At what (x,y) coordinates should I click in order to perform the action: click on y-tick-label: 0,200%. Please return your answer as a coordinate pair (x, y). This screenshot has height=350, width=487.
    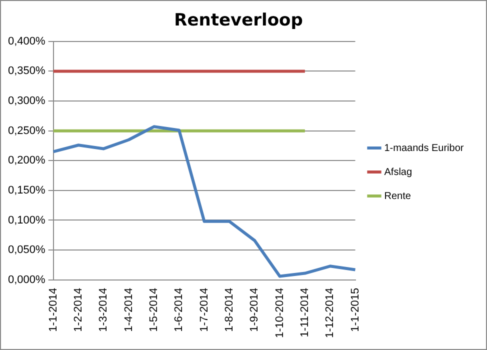
    Looking at the image, I should click on (27, 160).